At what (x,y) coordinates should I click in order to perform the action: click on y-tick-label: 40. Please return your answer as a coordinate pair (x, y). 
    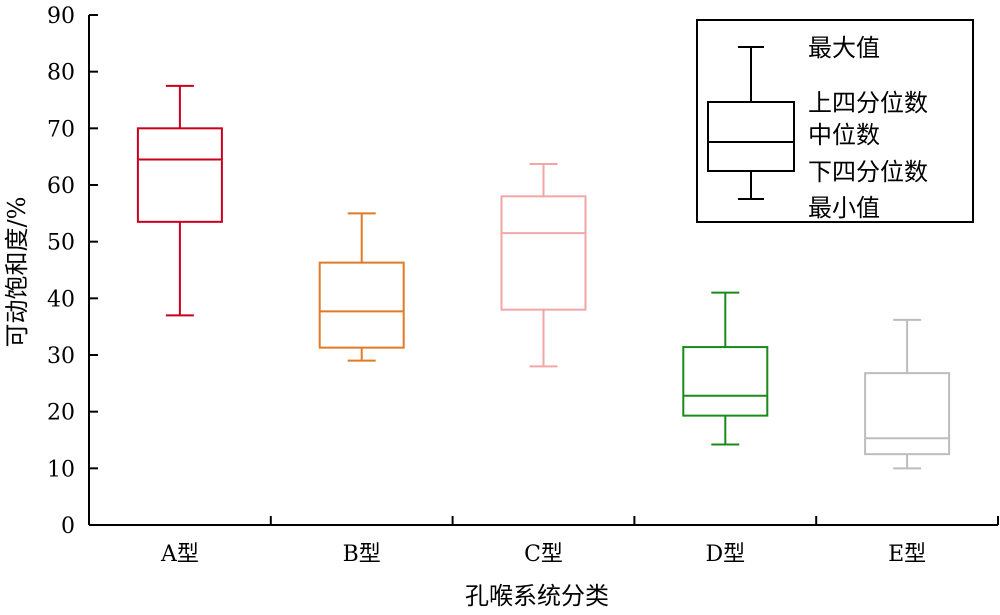
    Looking at the image, I should click on (61, 299).